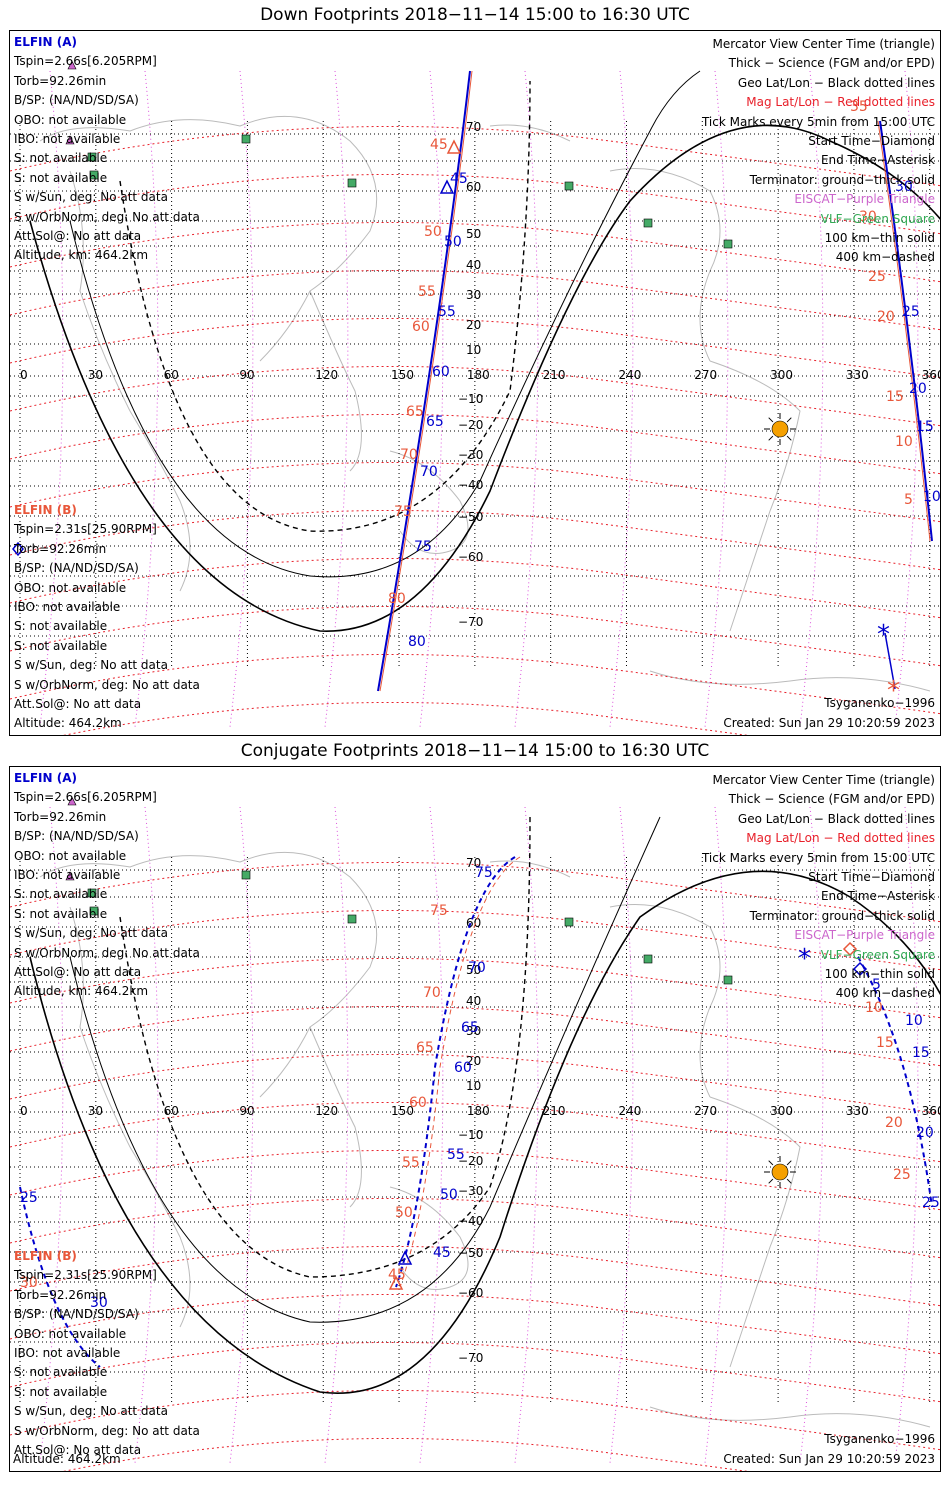  I want to click on elfin-a-mag-label: 50, so click(433, 232).